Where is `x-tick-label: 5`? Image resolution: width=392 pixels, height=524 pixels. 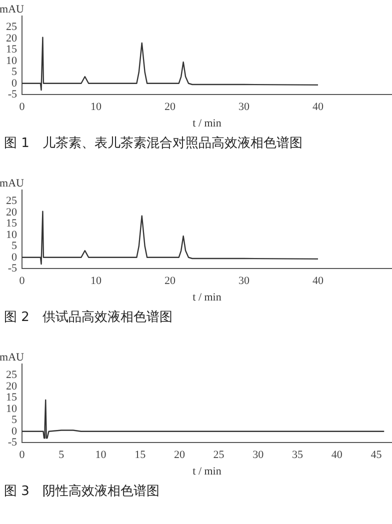 x-tick-label: 5 is located at coordinates (61, 455).